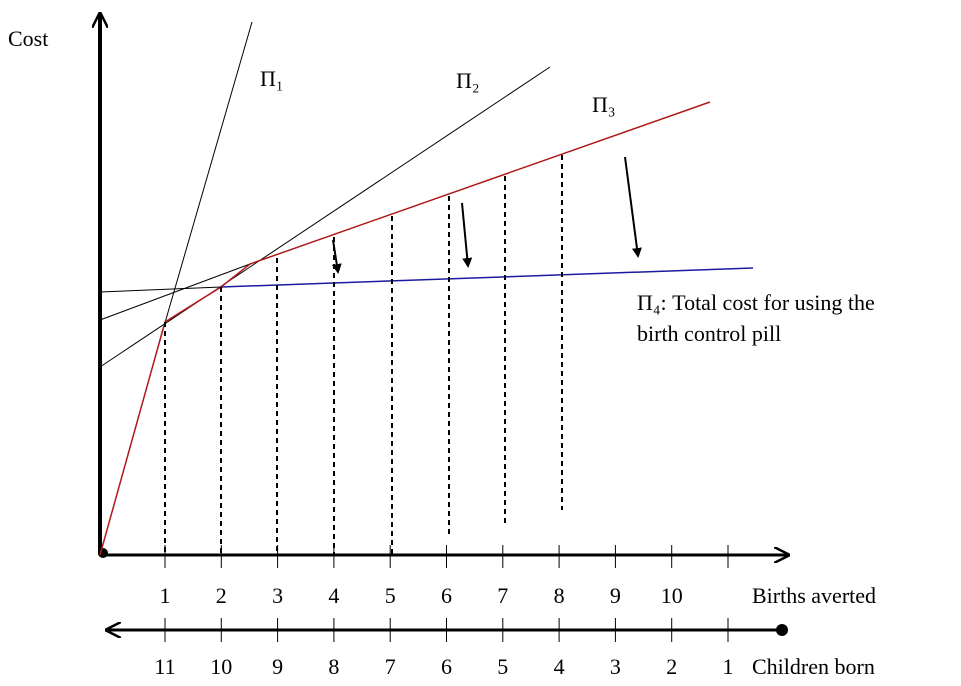 The width and height of the screenshot is (961, 686). Describe the element at coordinates (160, 289) in the screenshot. I see `pi4-line` at that location.